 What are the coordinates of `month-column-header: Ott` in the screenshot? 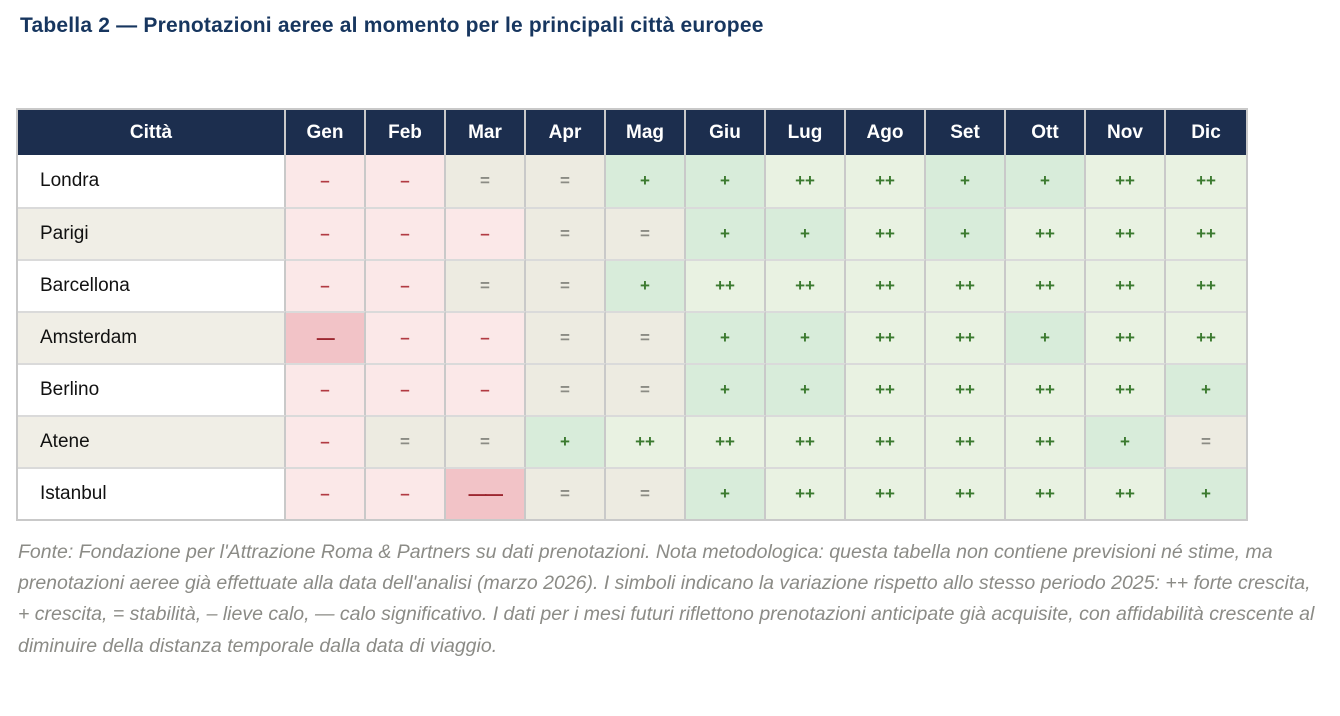 It's located at (1046, 132).